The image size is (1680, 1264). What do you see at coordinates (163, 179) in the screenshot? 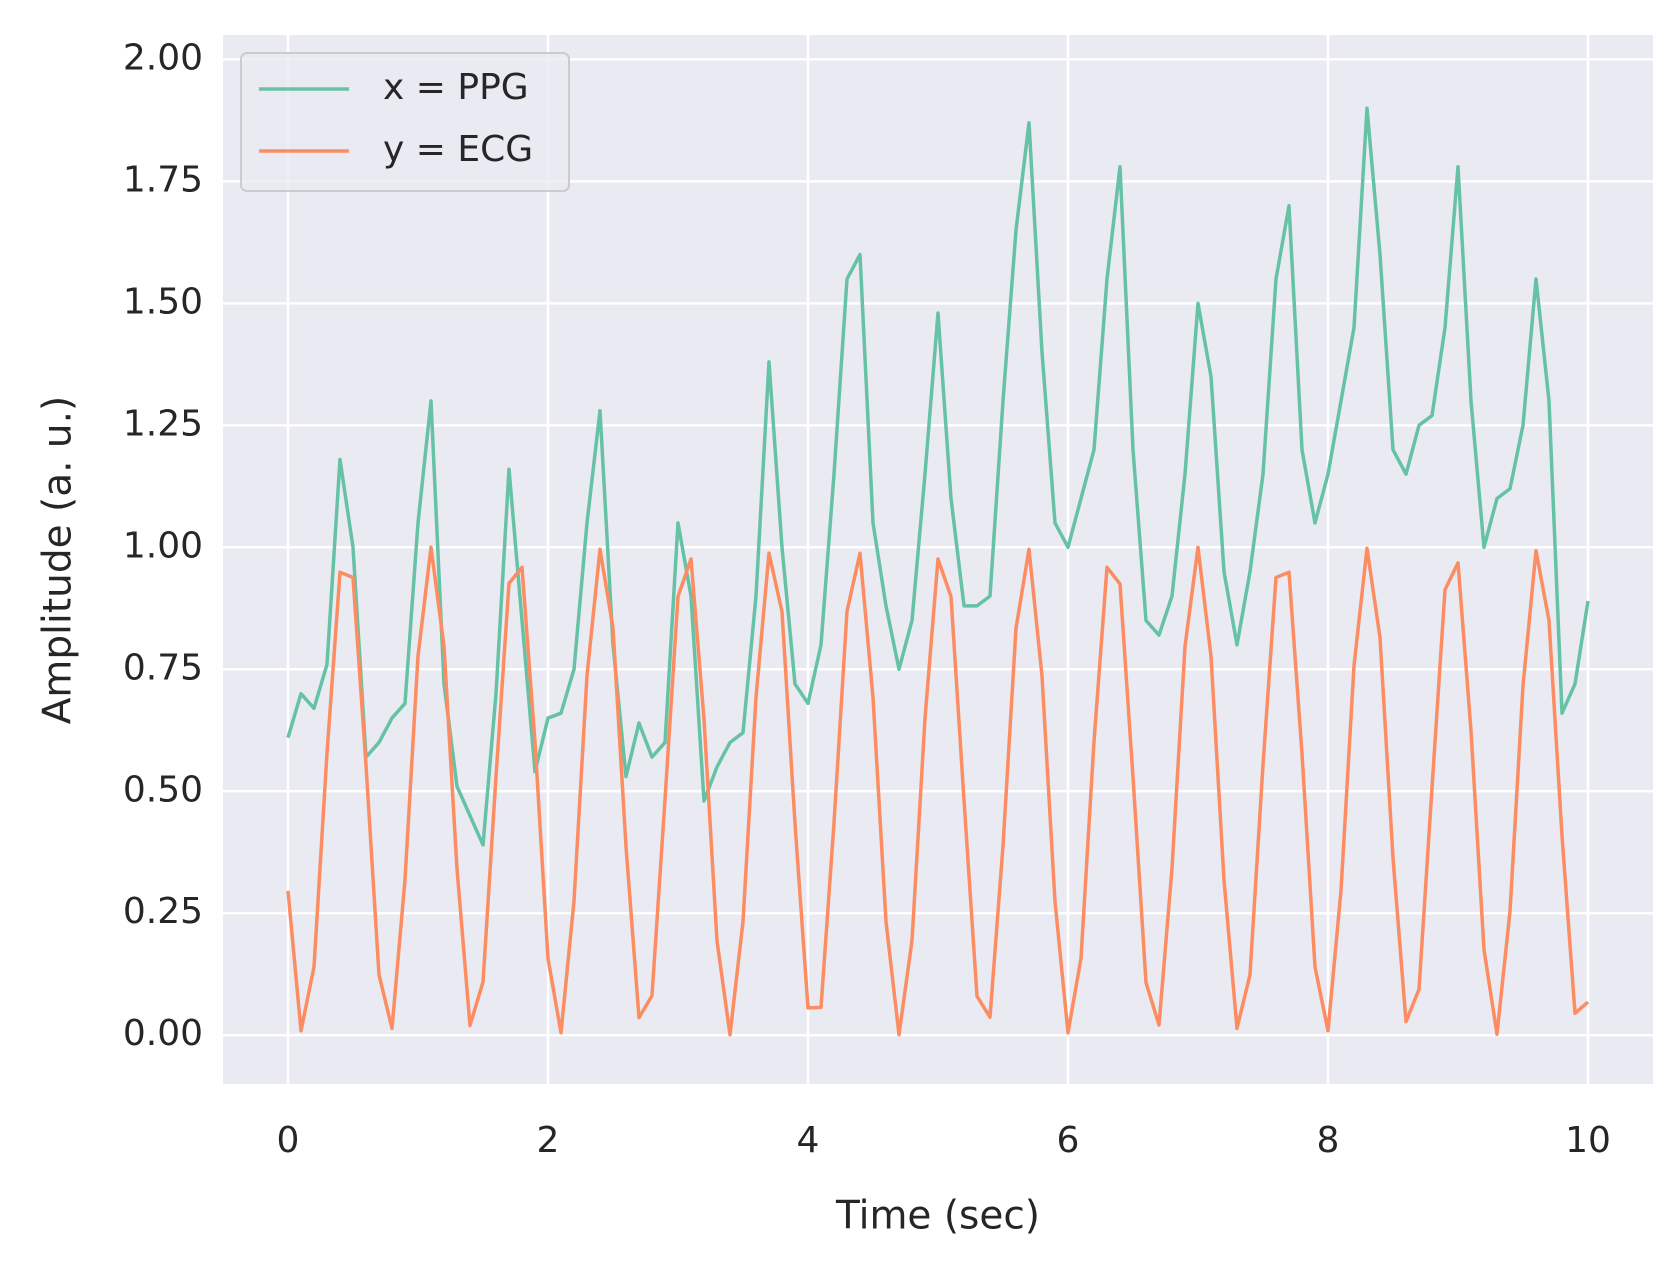
I see `y-tick-label: 1.75` at bounding box center [163, 179].